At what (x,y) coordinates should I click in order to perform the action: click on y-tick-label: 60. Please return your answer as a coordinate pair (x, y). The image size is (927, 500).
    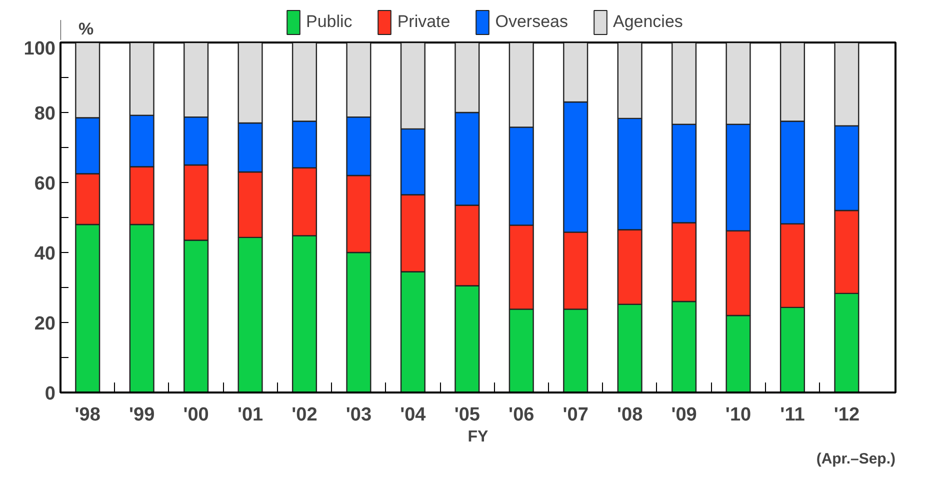
    Looking at the image, I should click on (45, 184).